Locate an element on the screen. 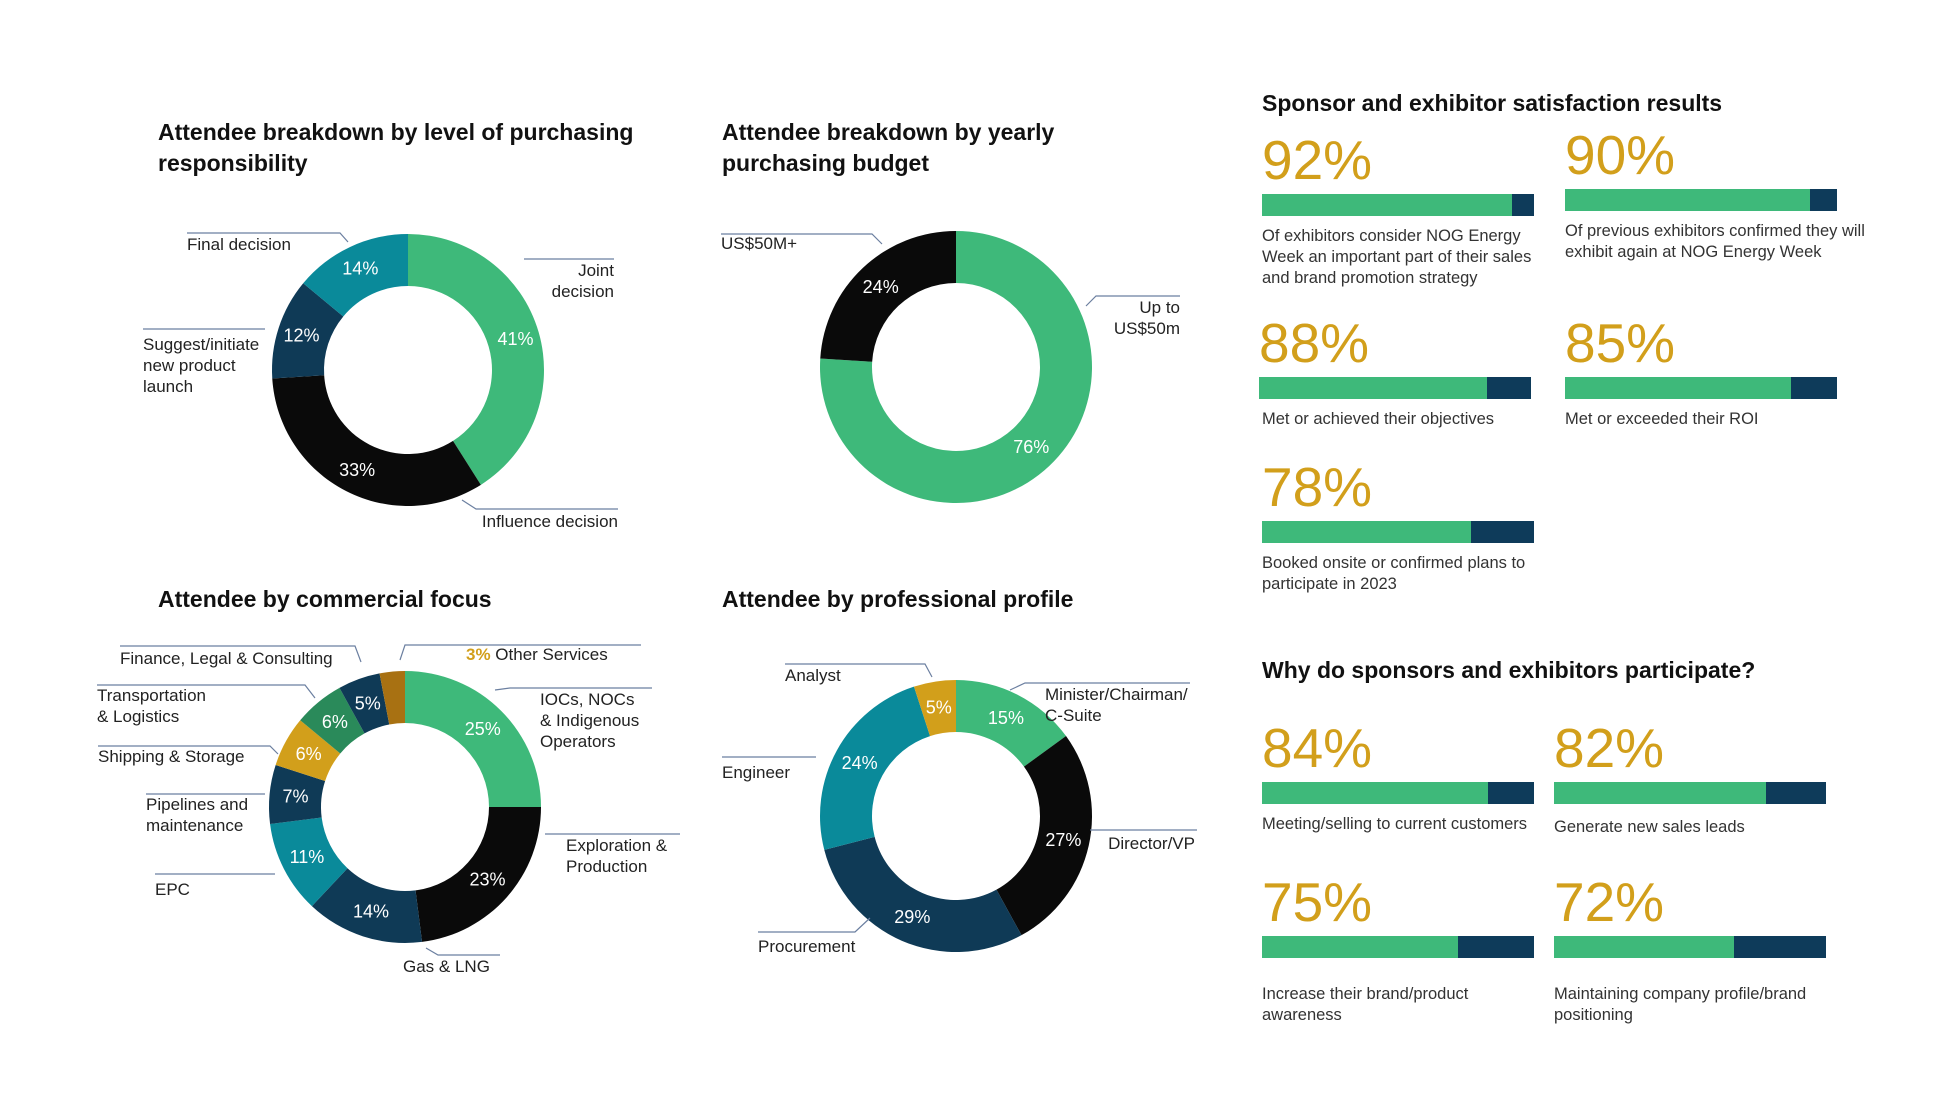 The height and width of the screenshot is (1094, 1945). stat-card: 82% Generate new sales leads is located at coordinates (1699, 778).